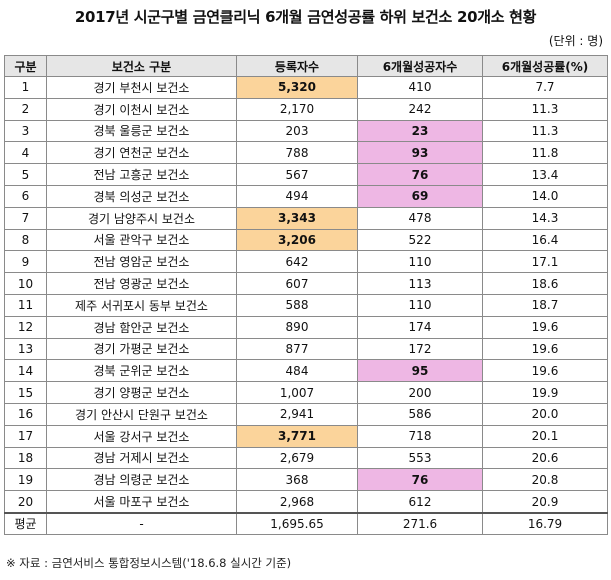  What do you see at coordinates (297, 502) in the screenshot?
I see `registered-count: 2,968` at bounding box center [297, 502].